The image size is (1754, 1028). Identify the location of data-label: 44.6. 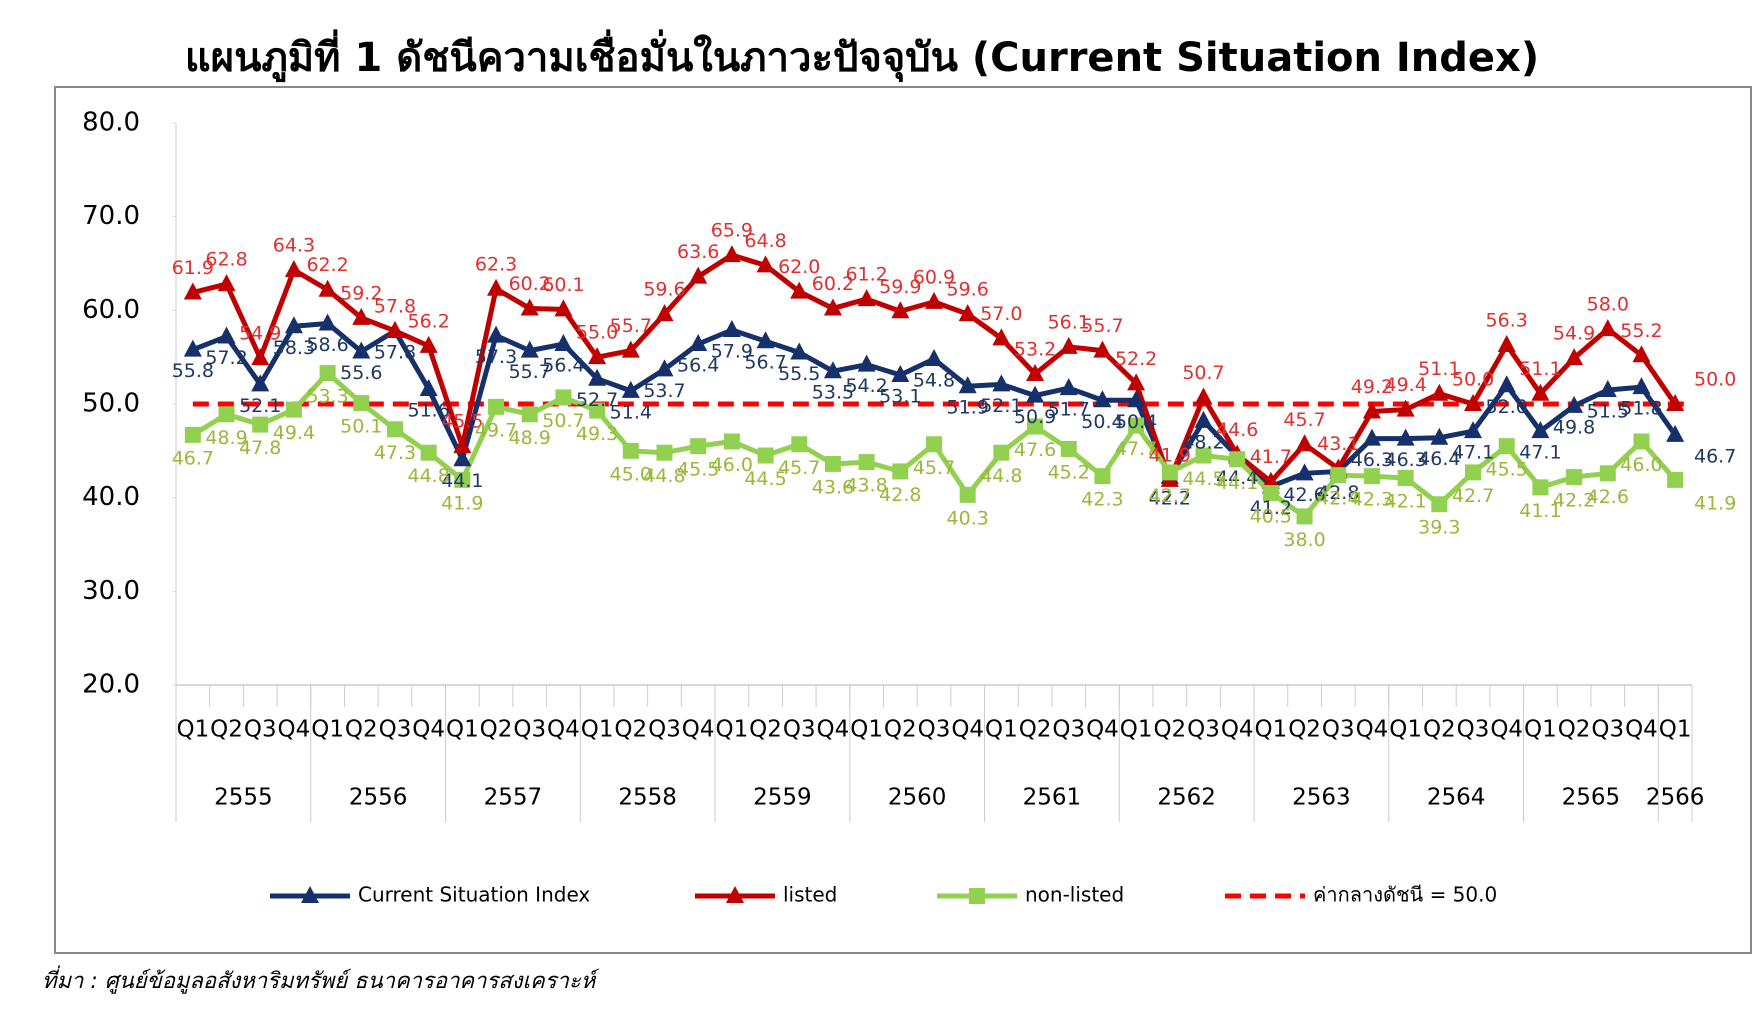
(1237, 430).